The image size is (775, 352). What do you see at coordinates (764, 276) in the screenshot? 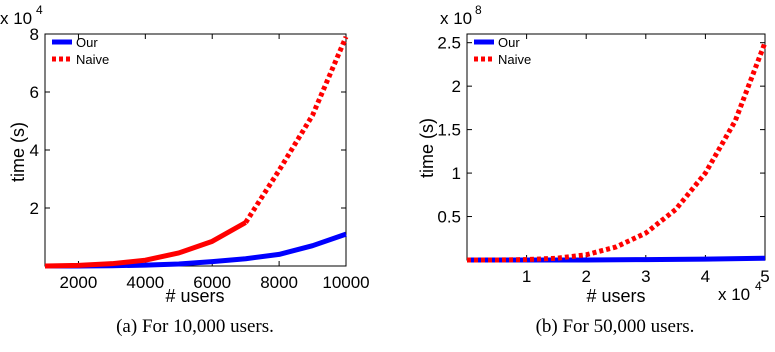
I see `x-tick-label: 5` at bounding box center [764, 276].